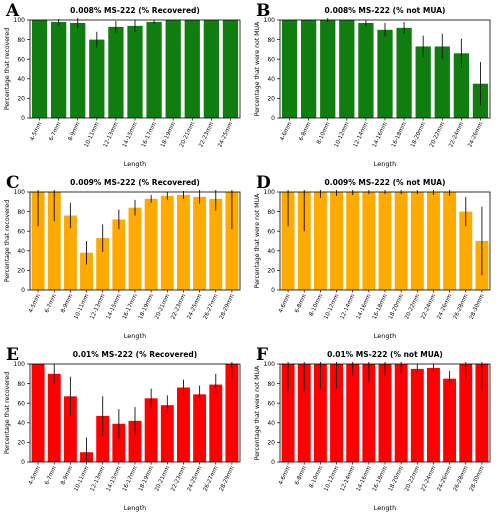 The height and width of the screenshot is (520, 500). Describe the element at coordinates (428, 478) in the screenshot. I see `x-tick-label: 22-24mm` at that location.